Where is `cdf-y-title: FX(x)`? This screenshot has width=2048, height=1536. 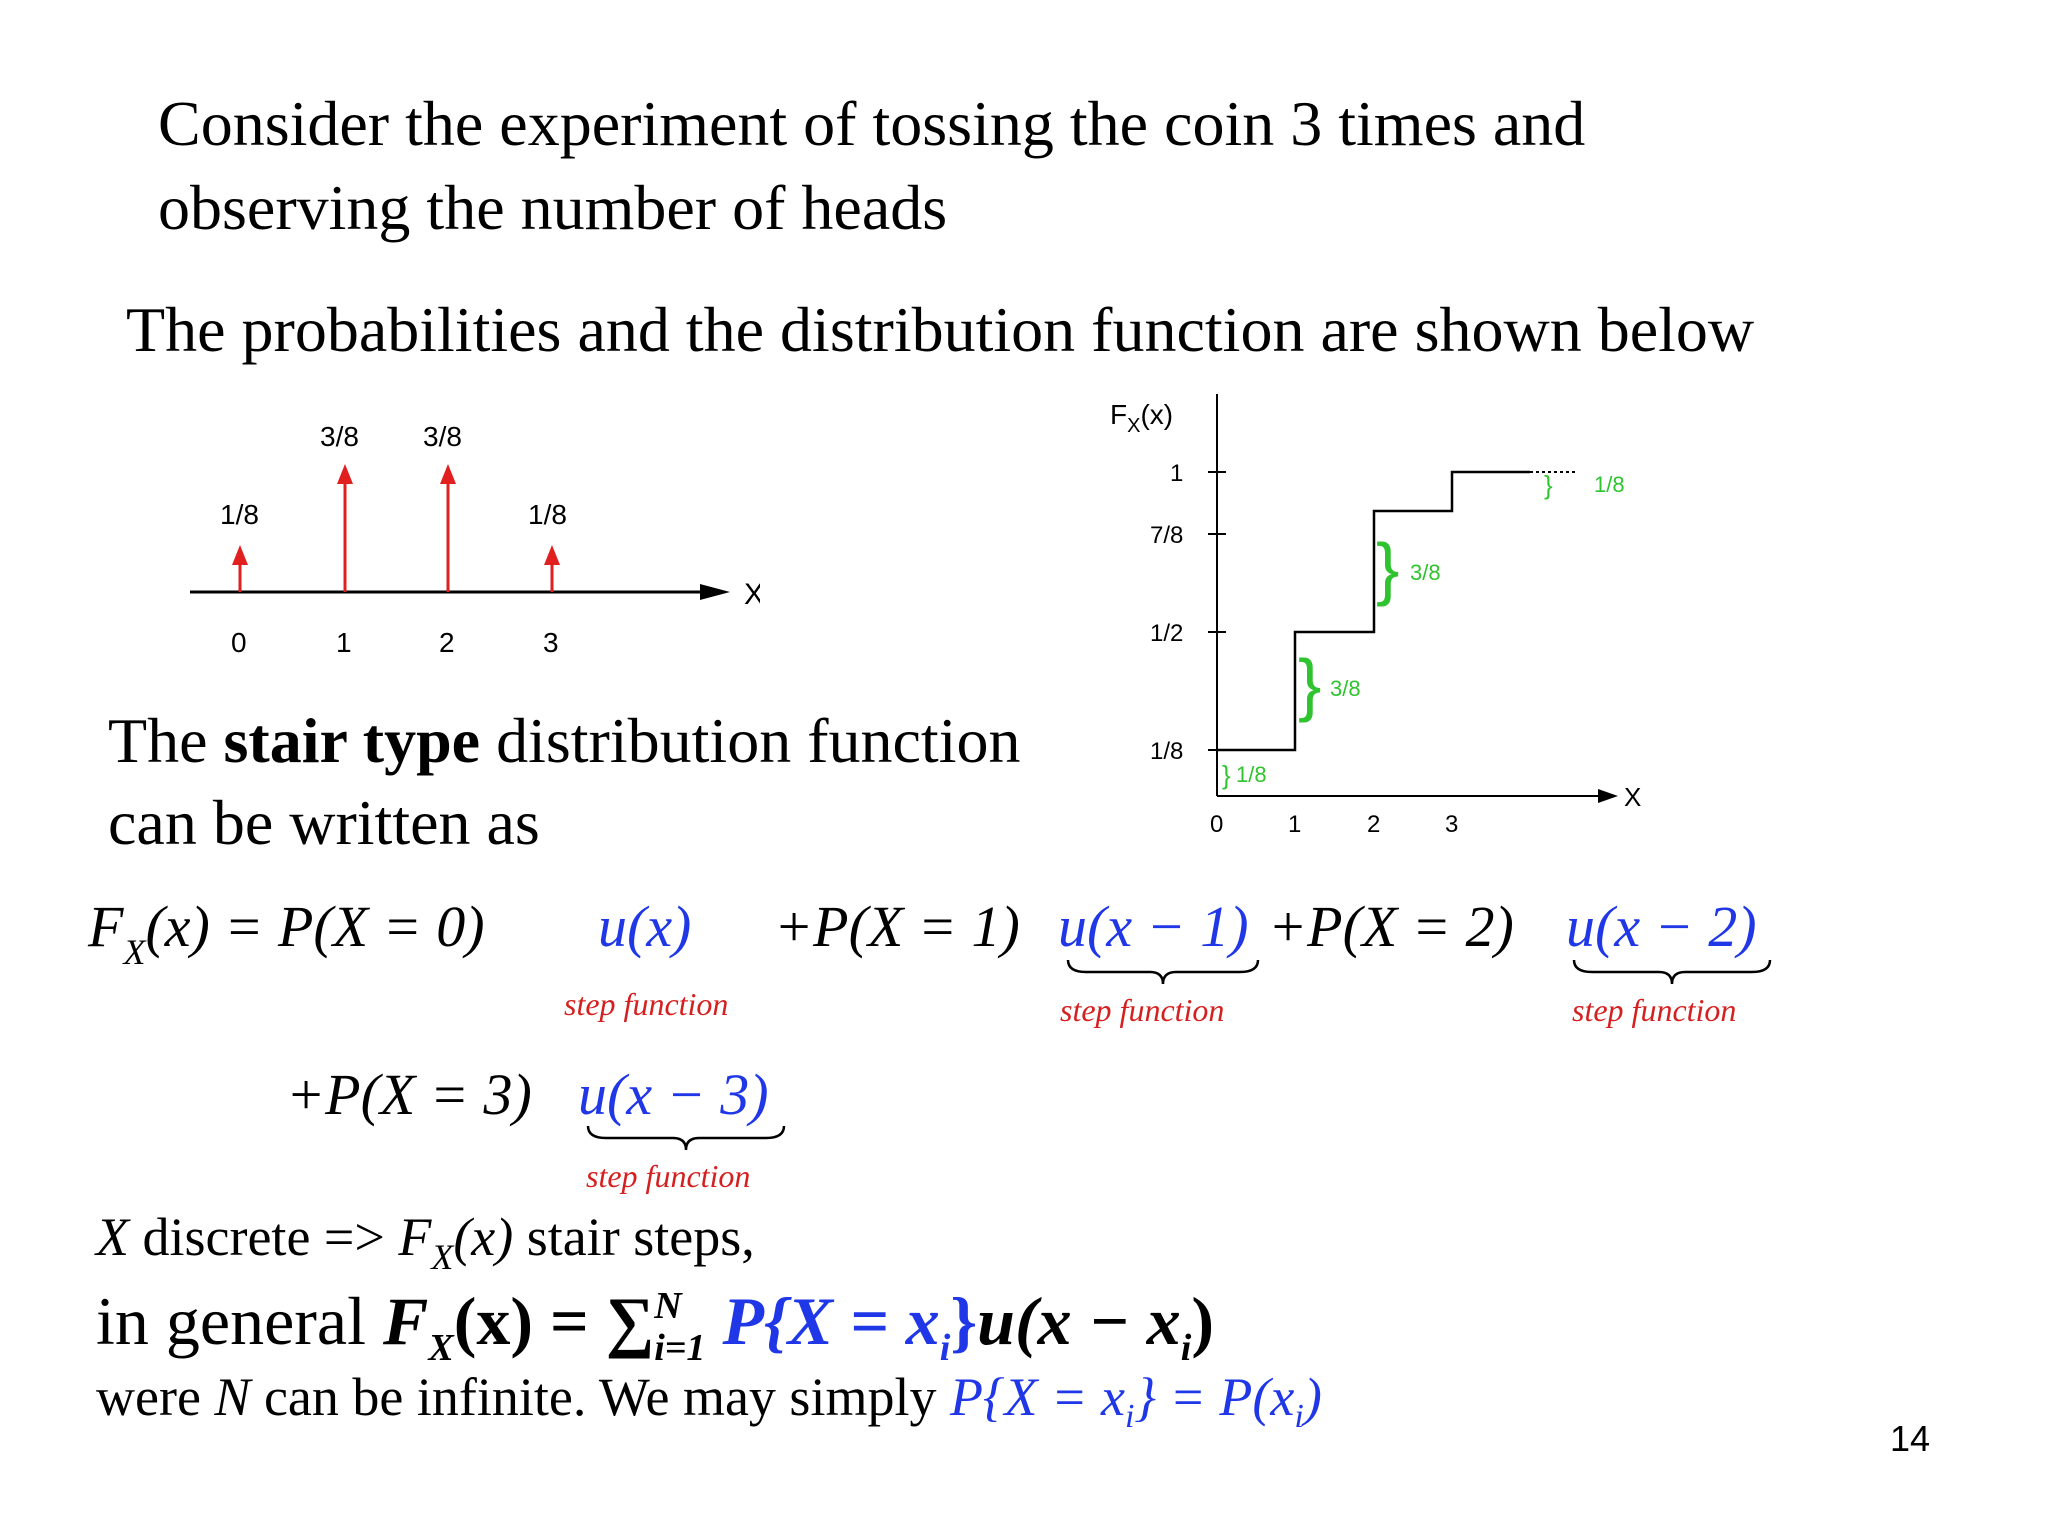 cdf-y-title: FX(x) is located at coordinates (1141, 418).